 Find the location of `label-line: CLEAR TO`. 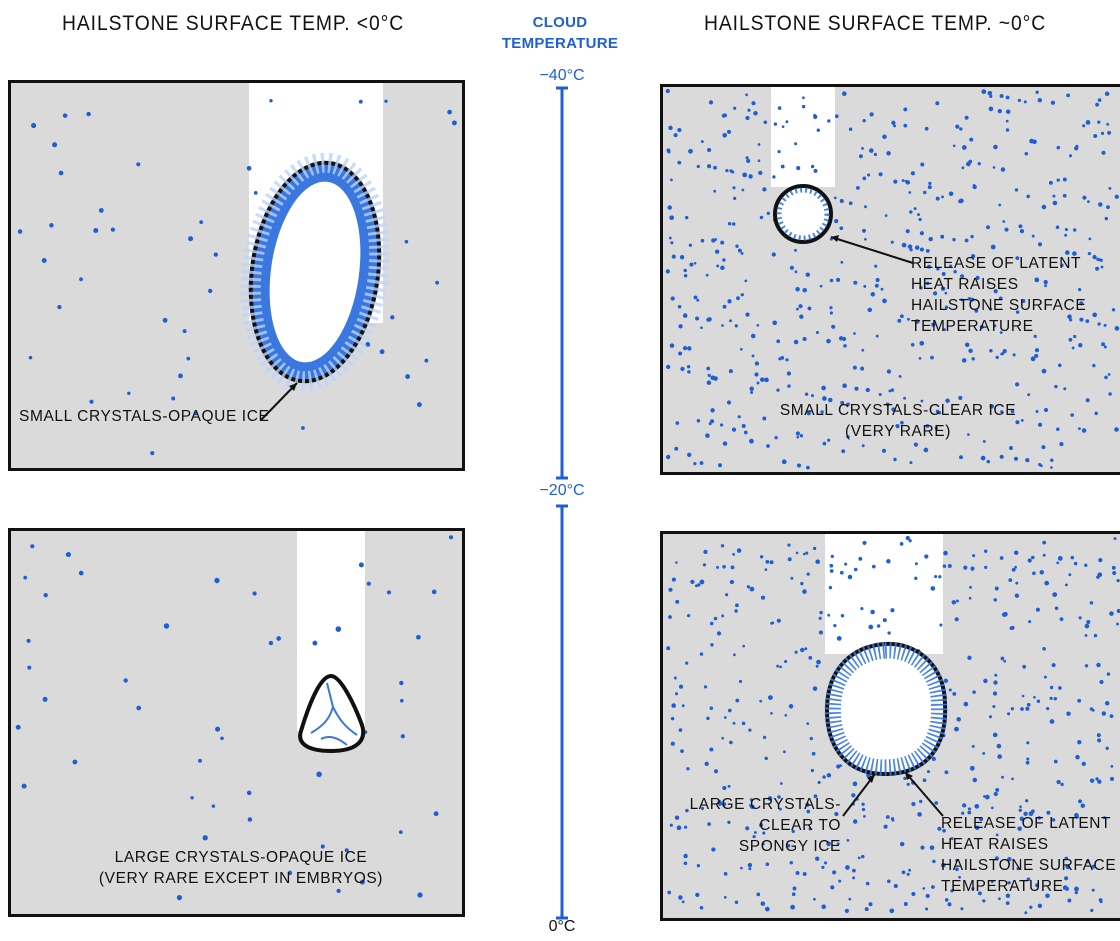

label-line: CLEAR TO is located at coordinates (800, 825).